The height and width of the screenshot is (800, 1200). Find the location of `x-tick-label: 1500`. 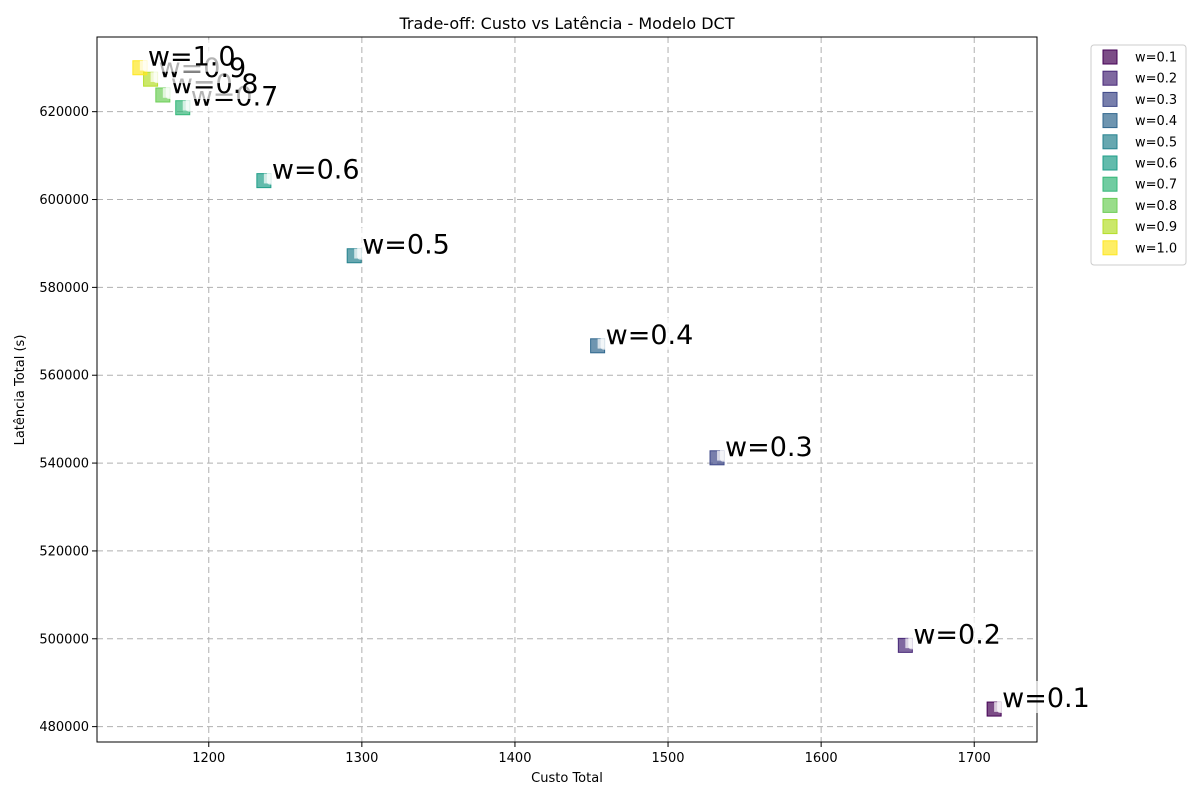

x-tick-label: 1500 is located at coordinates (667, 758).